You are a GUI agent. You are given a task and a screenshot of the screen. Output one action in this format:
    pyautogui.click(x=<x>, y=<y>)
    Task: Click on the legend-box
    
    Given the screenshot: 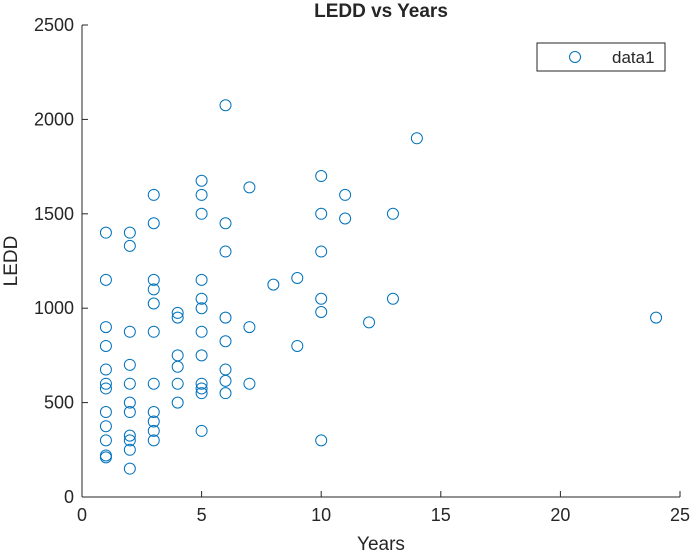 What is the action you would take?
    pyautogui.click(x=601, y=57)
    